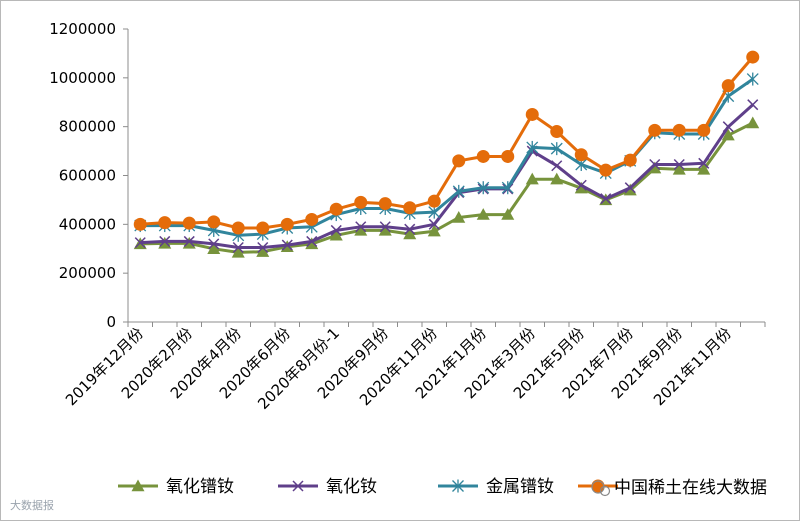 The image size is (800, 521). Describe the element at coordinates (690, 488) in the screenshot. I see `watermark-bottom-right: 中国稀土在线大数据` at that location.